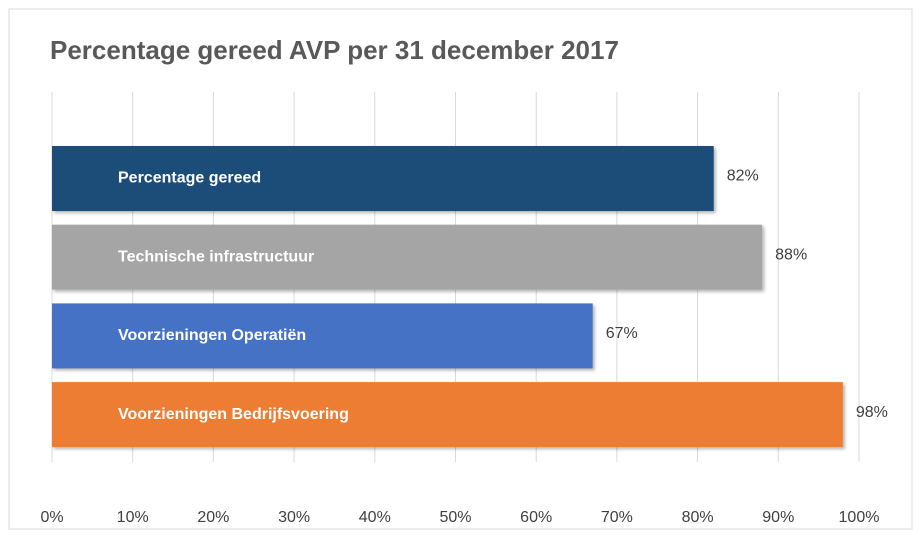 This screenshot has height=535, width=922. What do you see at coordinates (872, 412) in the screenshot?
I see `value-label: 98%` at bounding box center [872, 412].